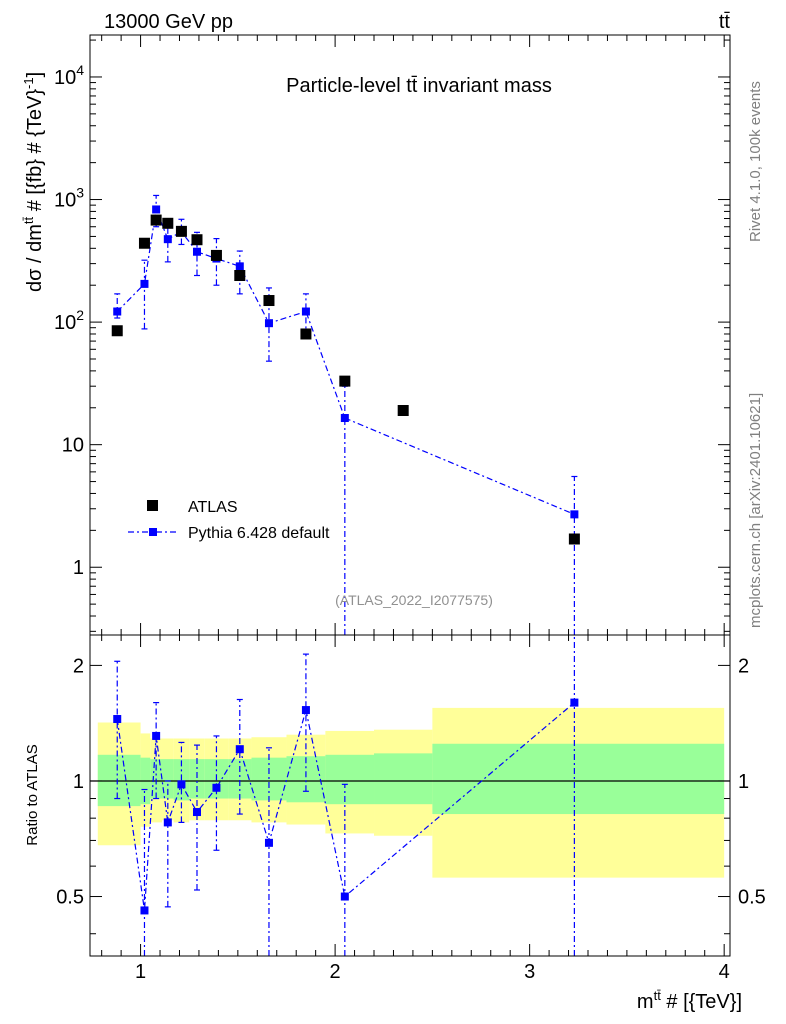 The height and width of the screenshot is (1024, 786). Describe the element at coordinates (80, 315) in the screenshot. I see `main-ytick-label-sup: 2` at that location.